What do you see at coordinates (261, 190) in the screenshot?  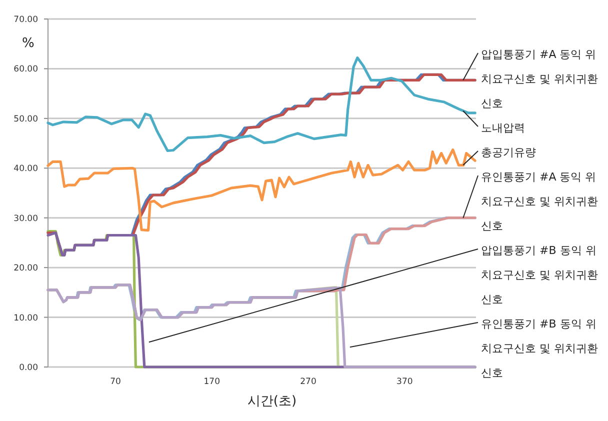 I see `line-series` at bounding box center [261, 190].